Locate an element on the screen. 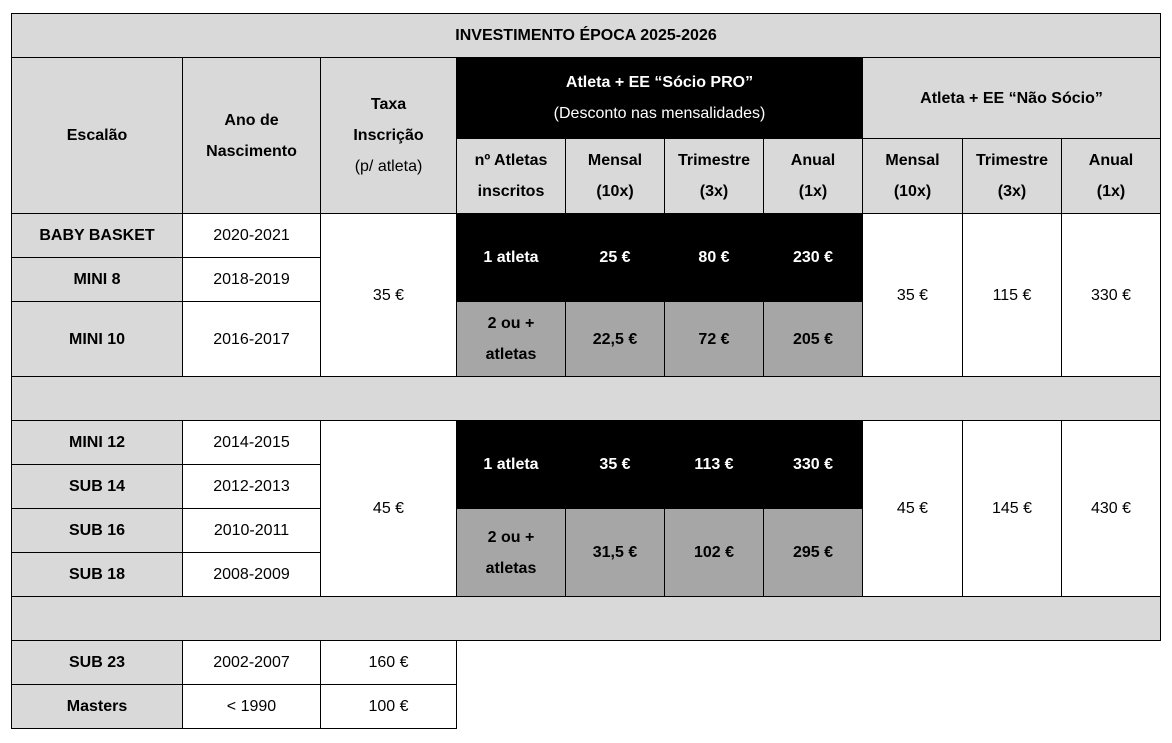 This screenshot has height=743, width=1172. header-n-atletas-line1: nº Atletas is located at coordinates (511, 160).